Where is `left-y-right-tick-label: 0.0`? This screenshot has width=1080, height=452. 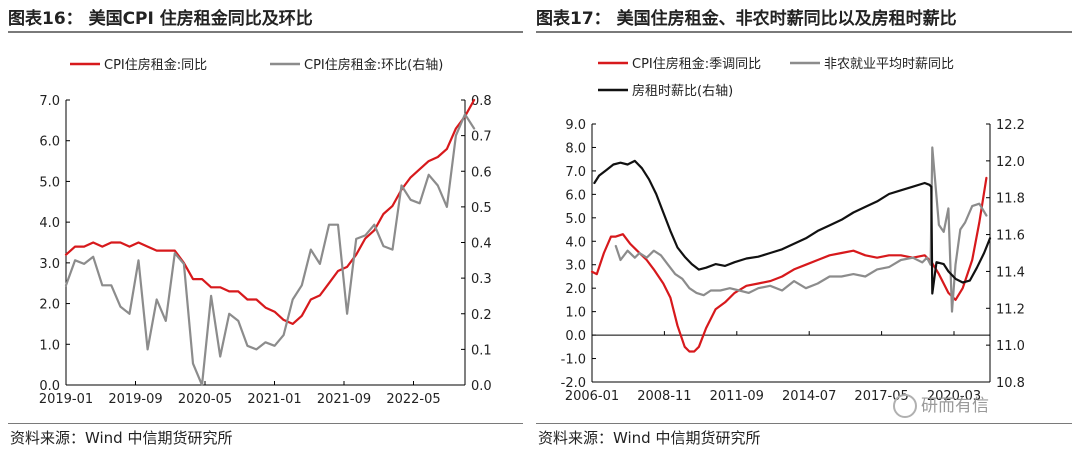 left-y-right-tick-label: 0.0 is located at coordinates (481, 386).